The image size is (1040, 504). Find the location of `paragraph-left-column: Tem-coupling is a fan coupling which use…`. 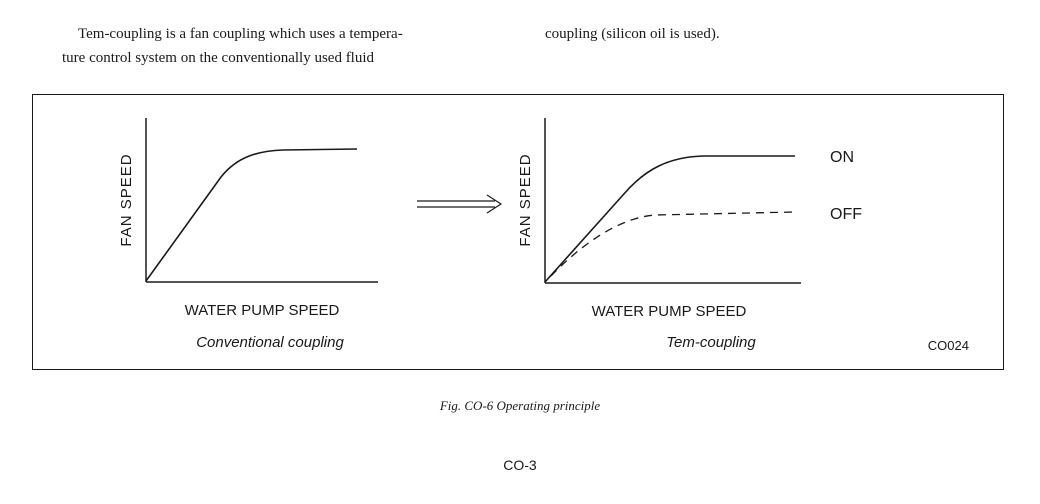

paragraph-left-column: Tem-coupling is a fan coupling which use… is located at coordinates (277, 46).